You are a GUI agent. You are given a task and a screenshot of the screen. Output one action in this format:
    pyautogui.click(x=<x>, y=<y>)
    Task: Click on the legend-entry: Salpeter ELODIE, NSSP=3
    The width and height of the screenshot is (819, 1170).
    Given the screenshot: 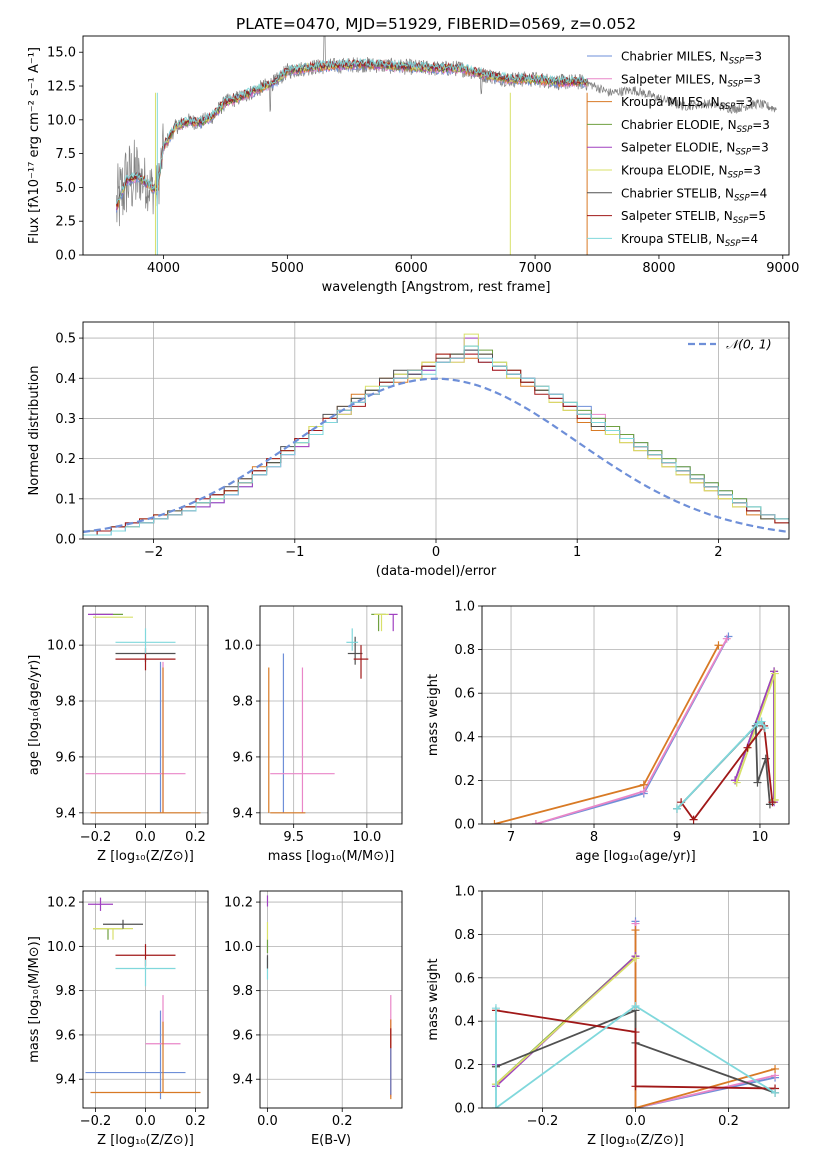 What is the action you would take?
    pyautogui.click(x=695, y=149)
    